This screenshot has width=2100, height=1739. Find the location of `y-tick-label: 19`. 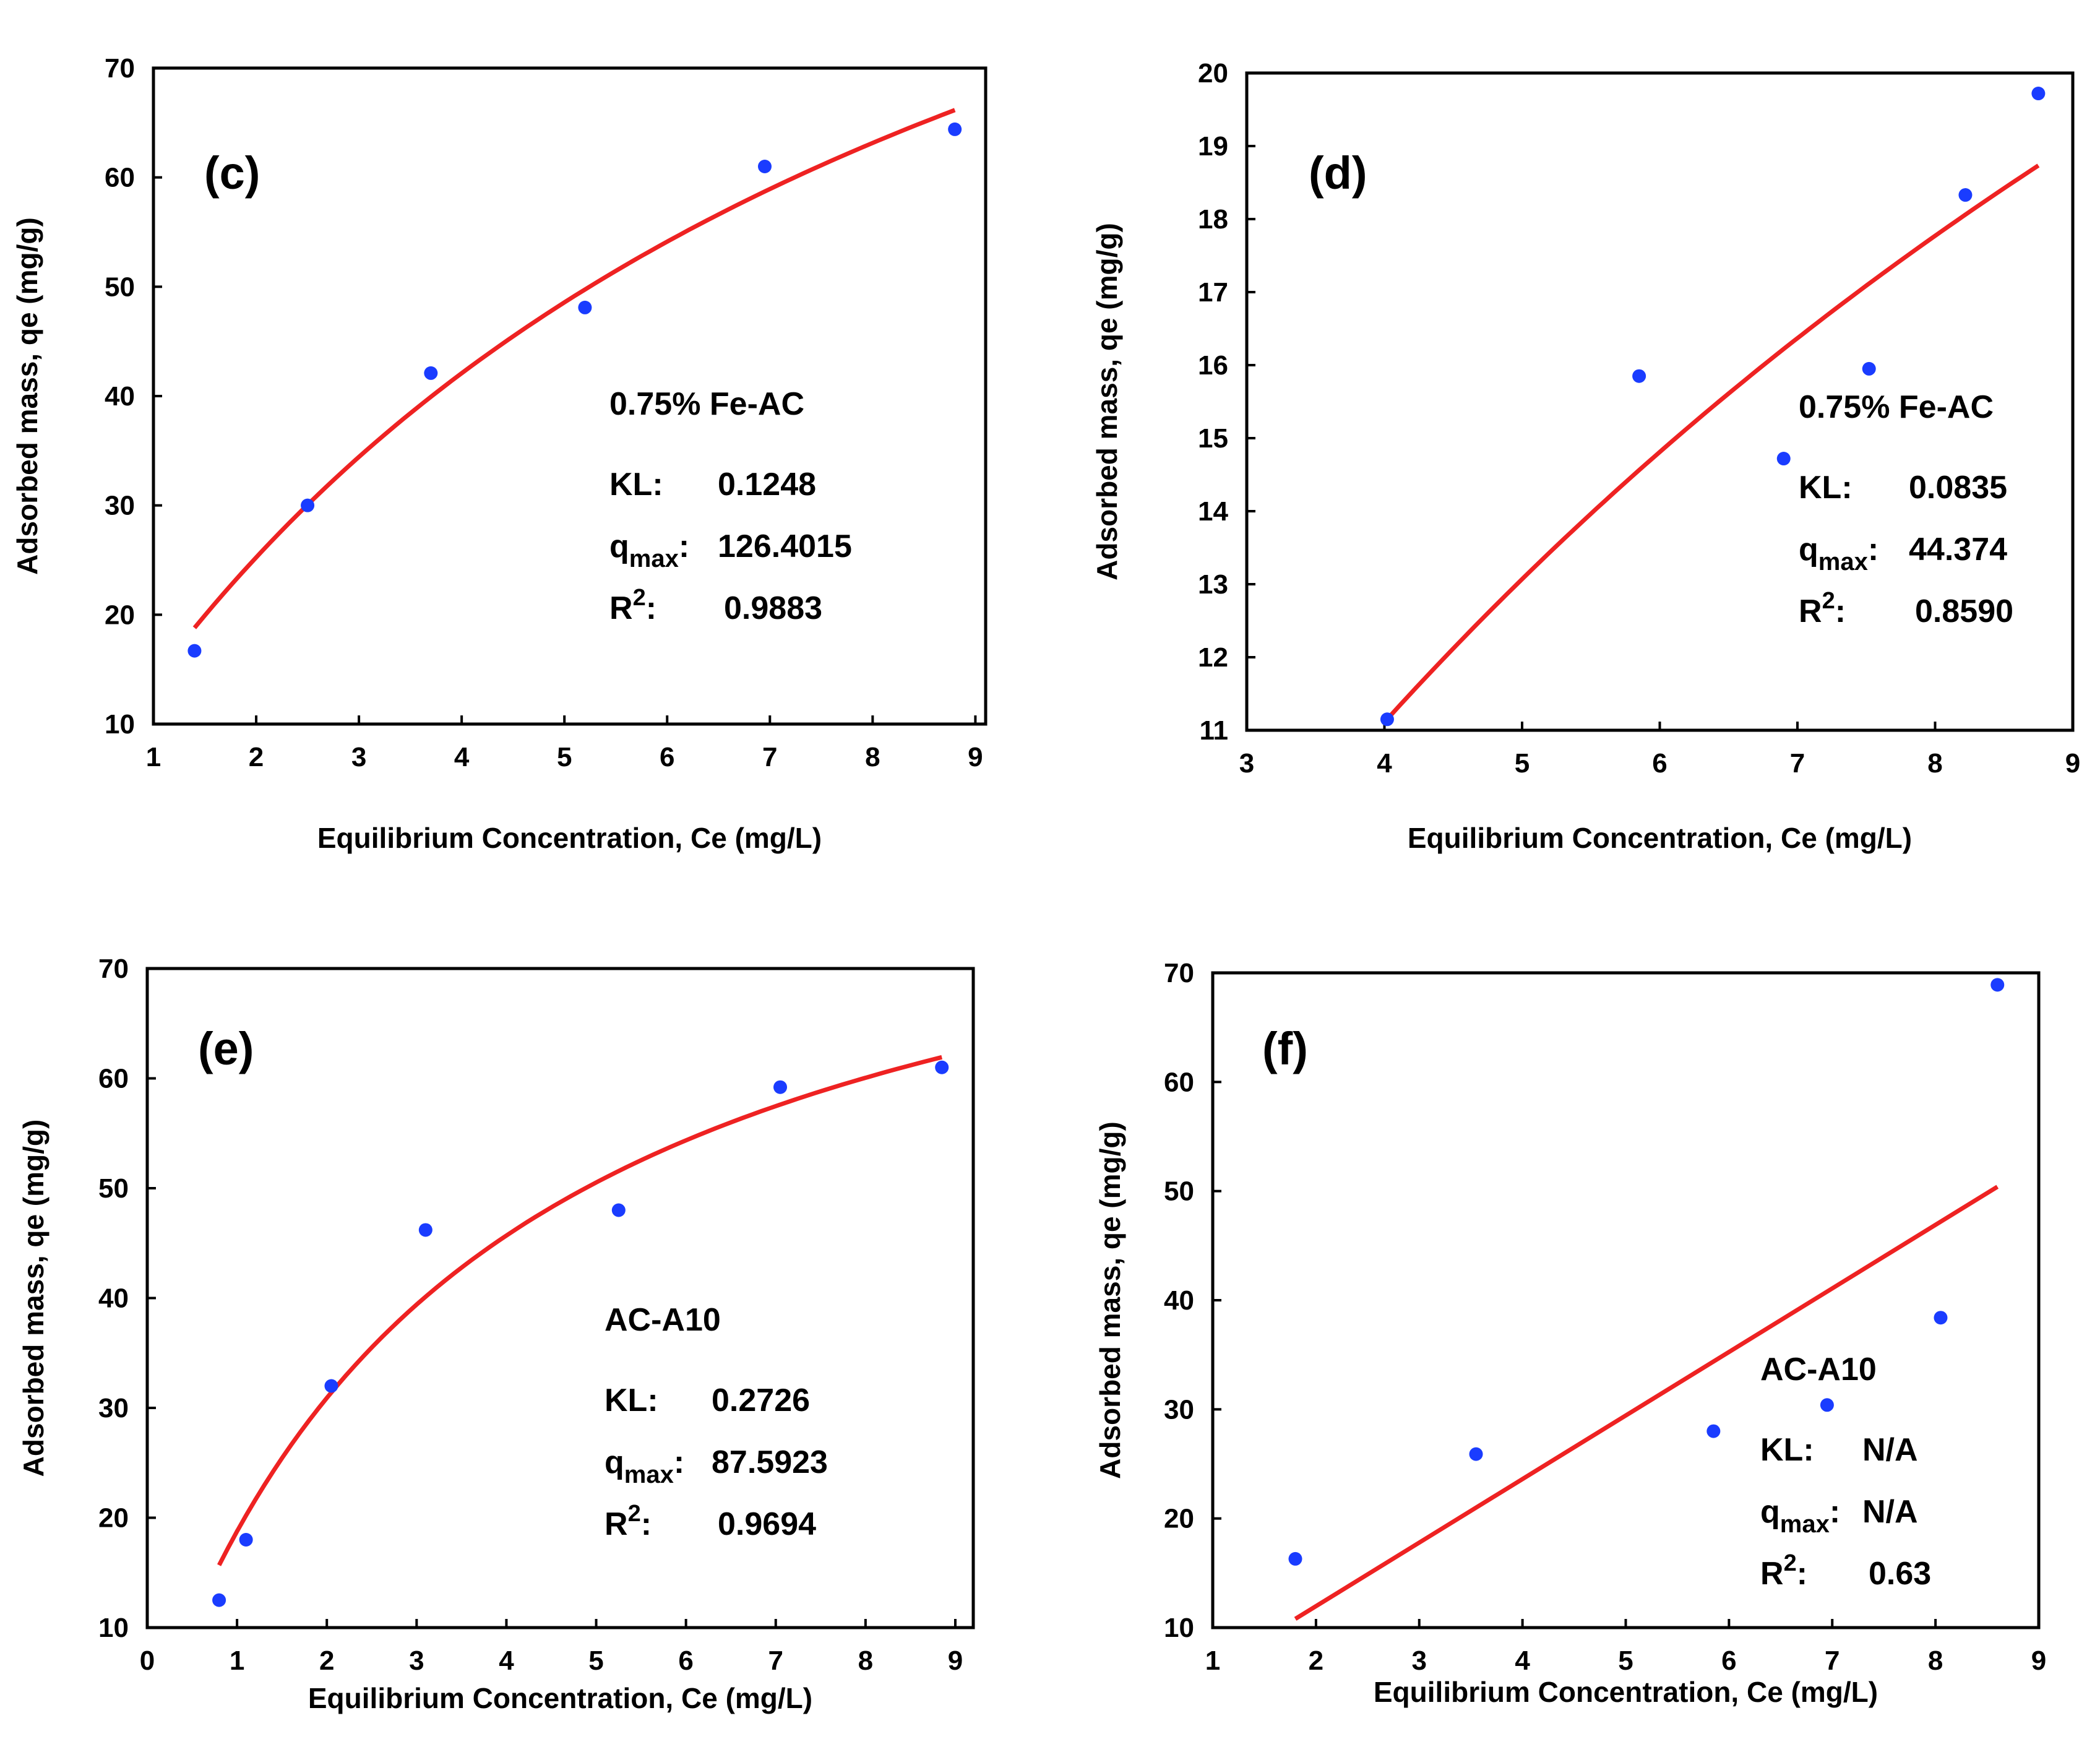

y-tick-label: 19 is located at coordinates (1213, 146).